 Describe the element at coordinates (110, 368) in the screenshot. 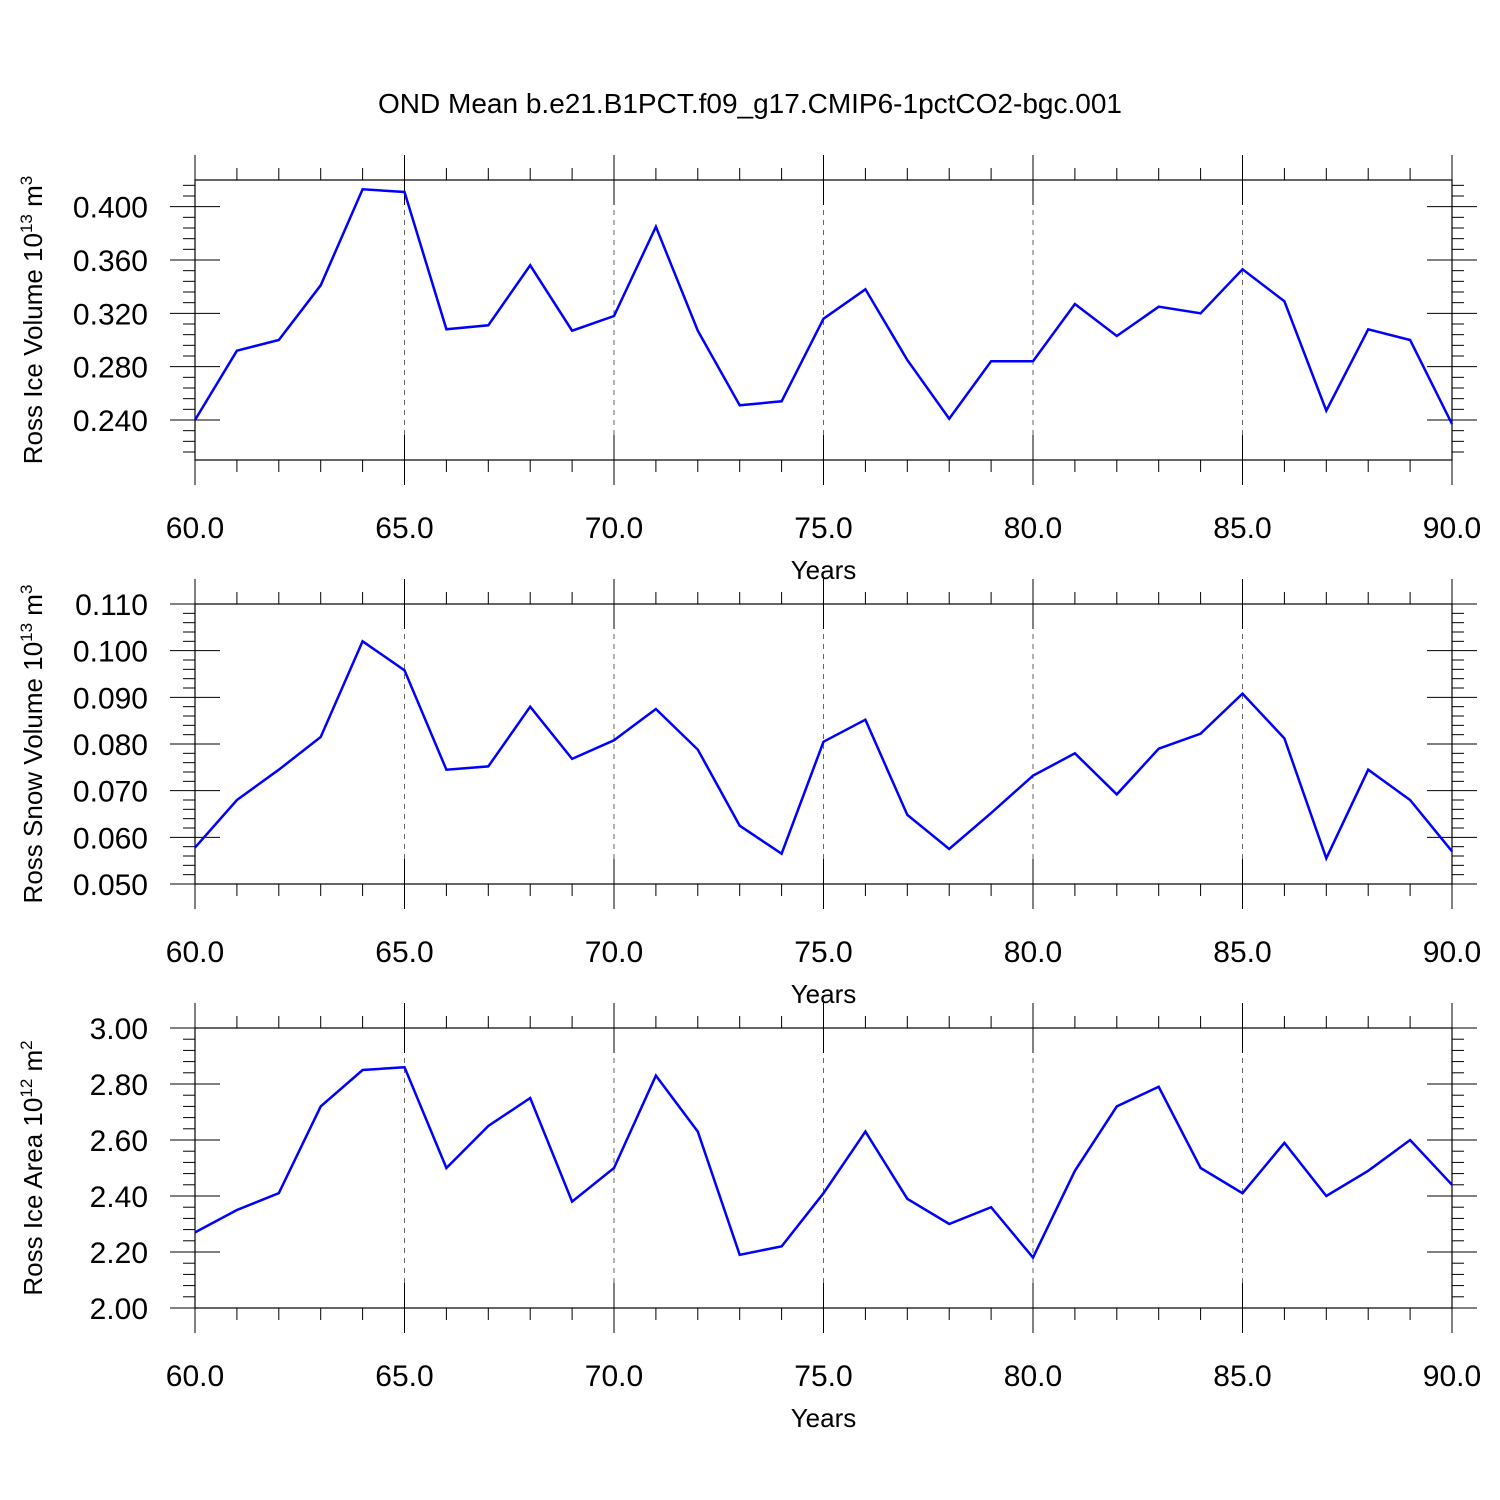

I see `y-tick-label: 0.280` at that location.